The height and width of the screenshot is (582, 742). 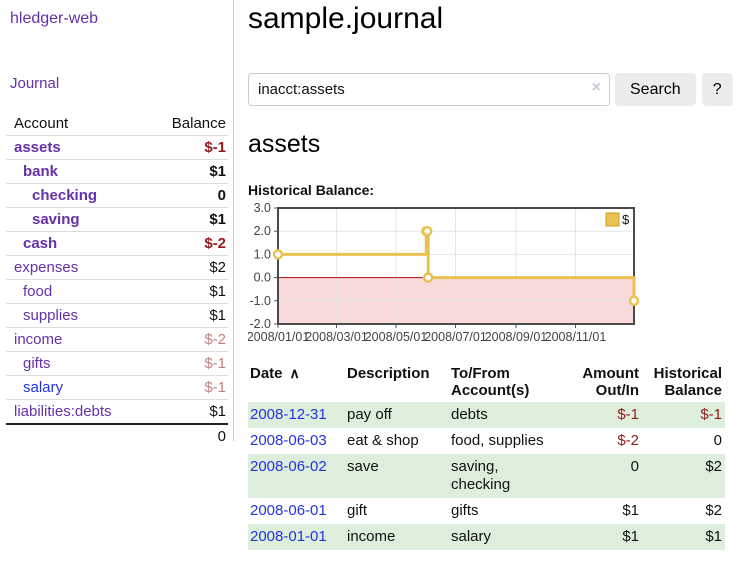 I want to click on help-button: ?, so click(x=717, y=89).